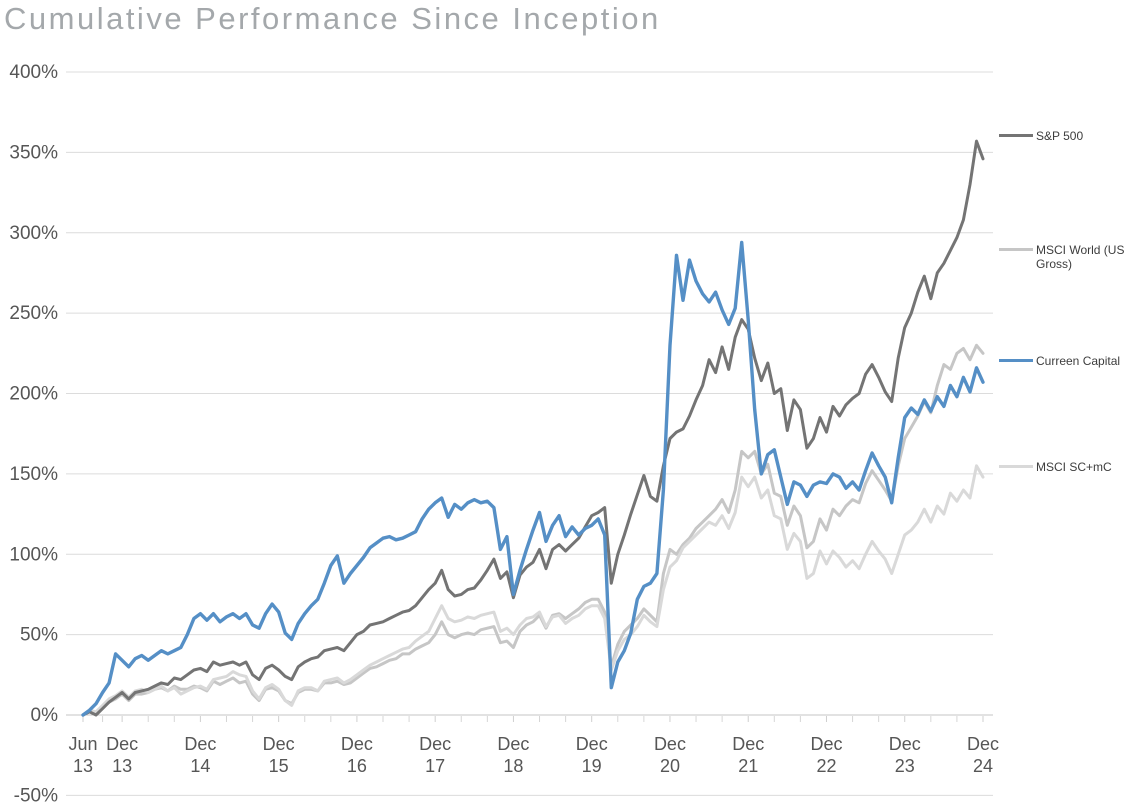  What do you see at coordinates (39, 635) in the screenshot?
I see `y-axis-label: 50%` at bounding box center [39, 635].